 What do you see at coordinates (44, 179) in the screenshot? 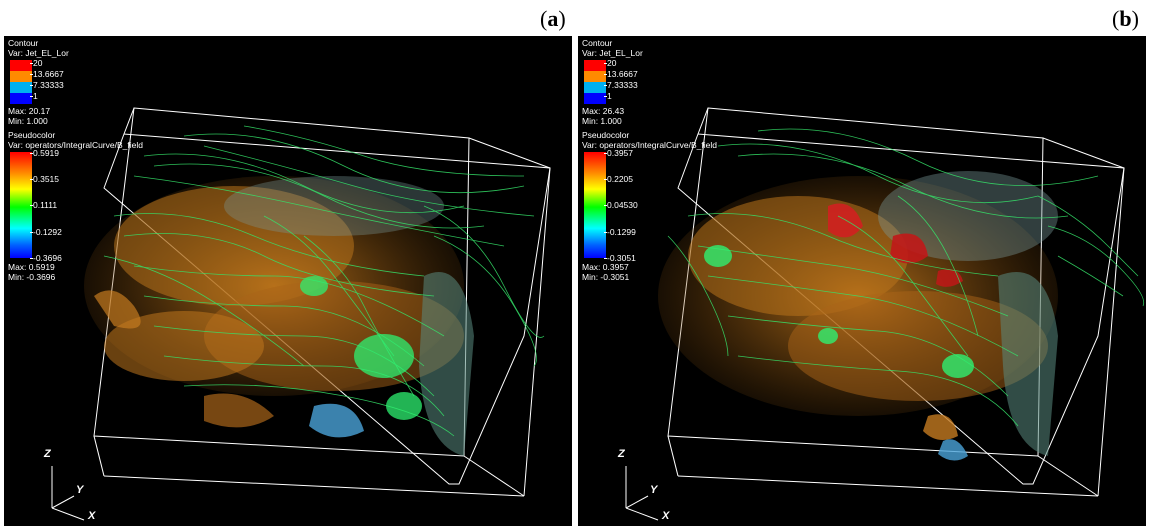
I see `colorbar-tick: 0.3515` at bounding box center [44, 179].